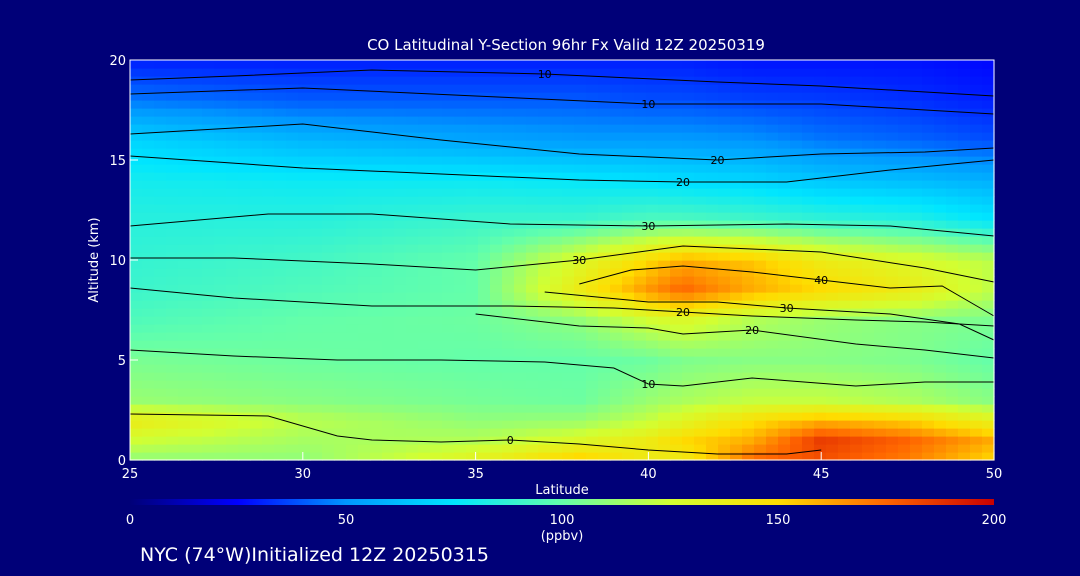  What do you see at coordinates (314, 555) in the screenshot?
I see `init-annotation: NYC (74°W)Initialized 12Z 20250315` at bounding box center [314, 555].